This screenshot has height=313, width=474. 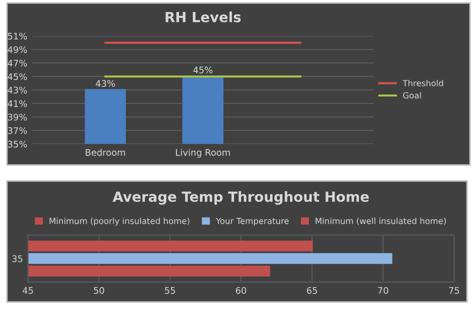 I want to click on y-tick-label: 47%, so click(x=17, y=63).